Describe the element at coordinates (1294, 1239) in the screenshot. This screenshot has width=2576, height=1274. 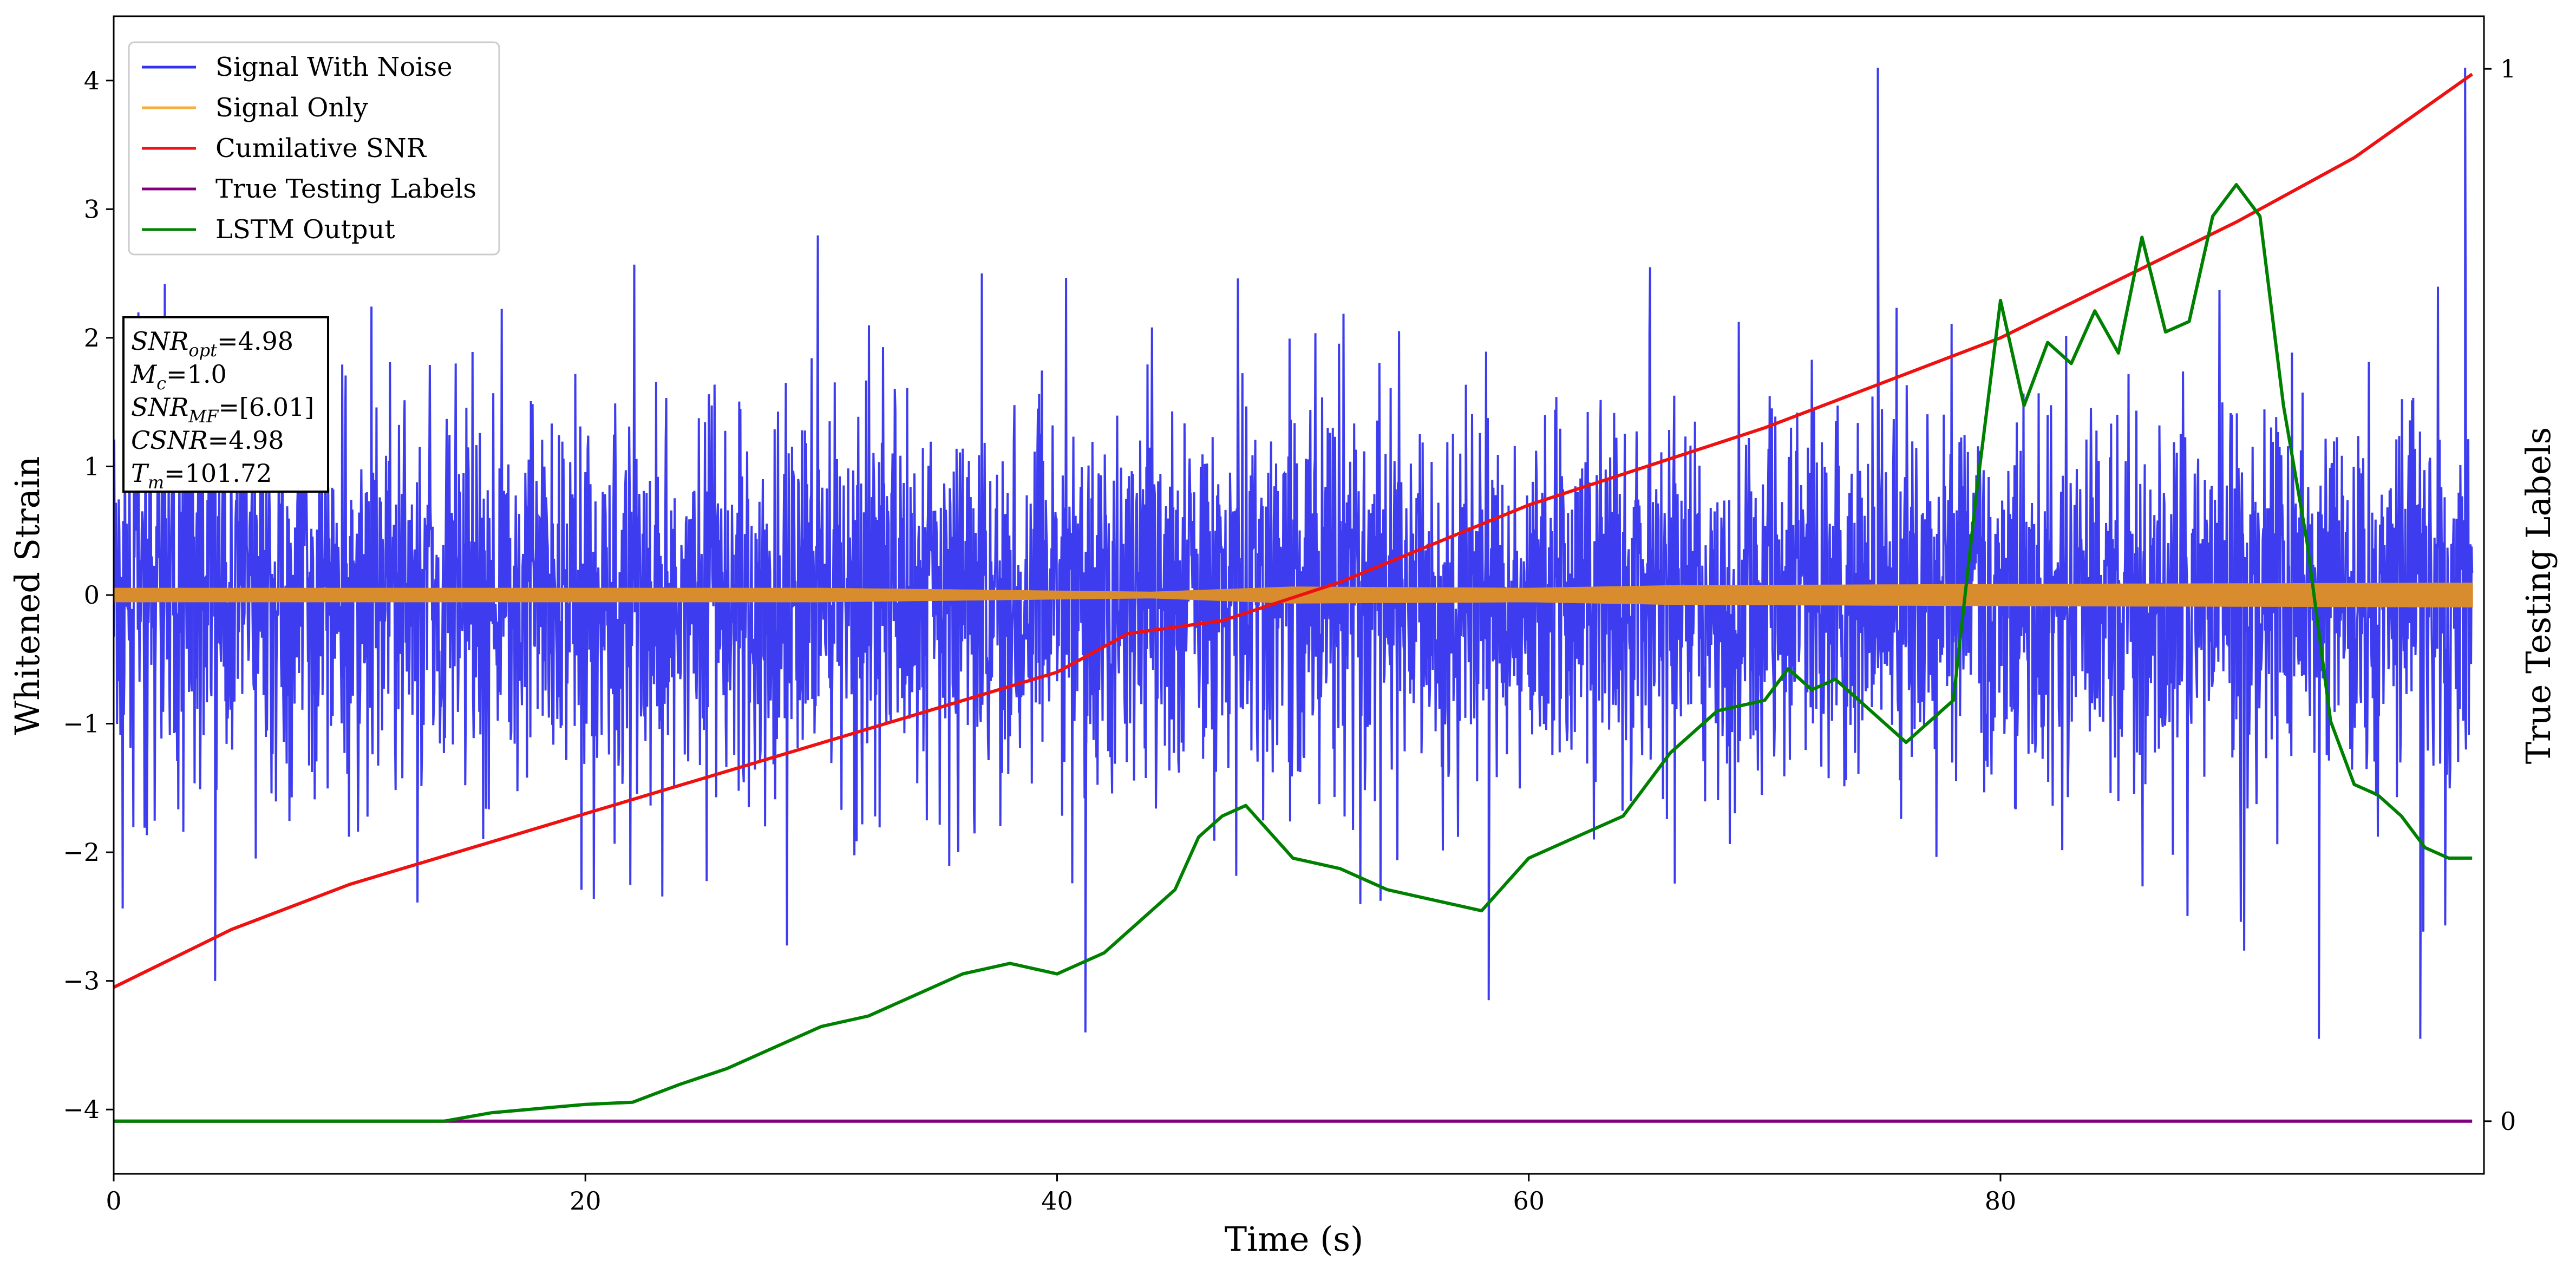
I see `x-axis-title: Time (s)` at that location.